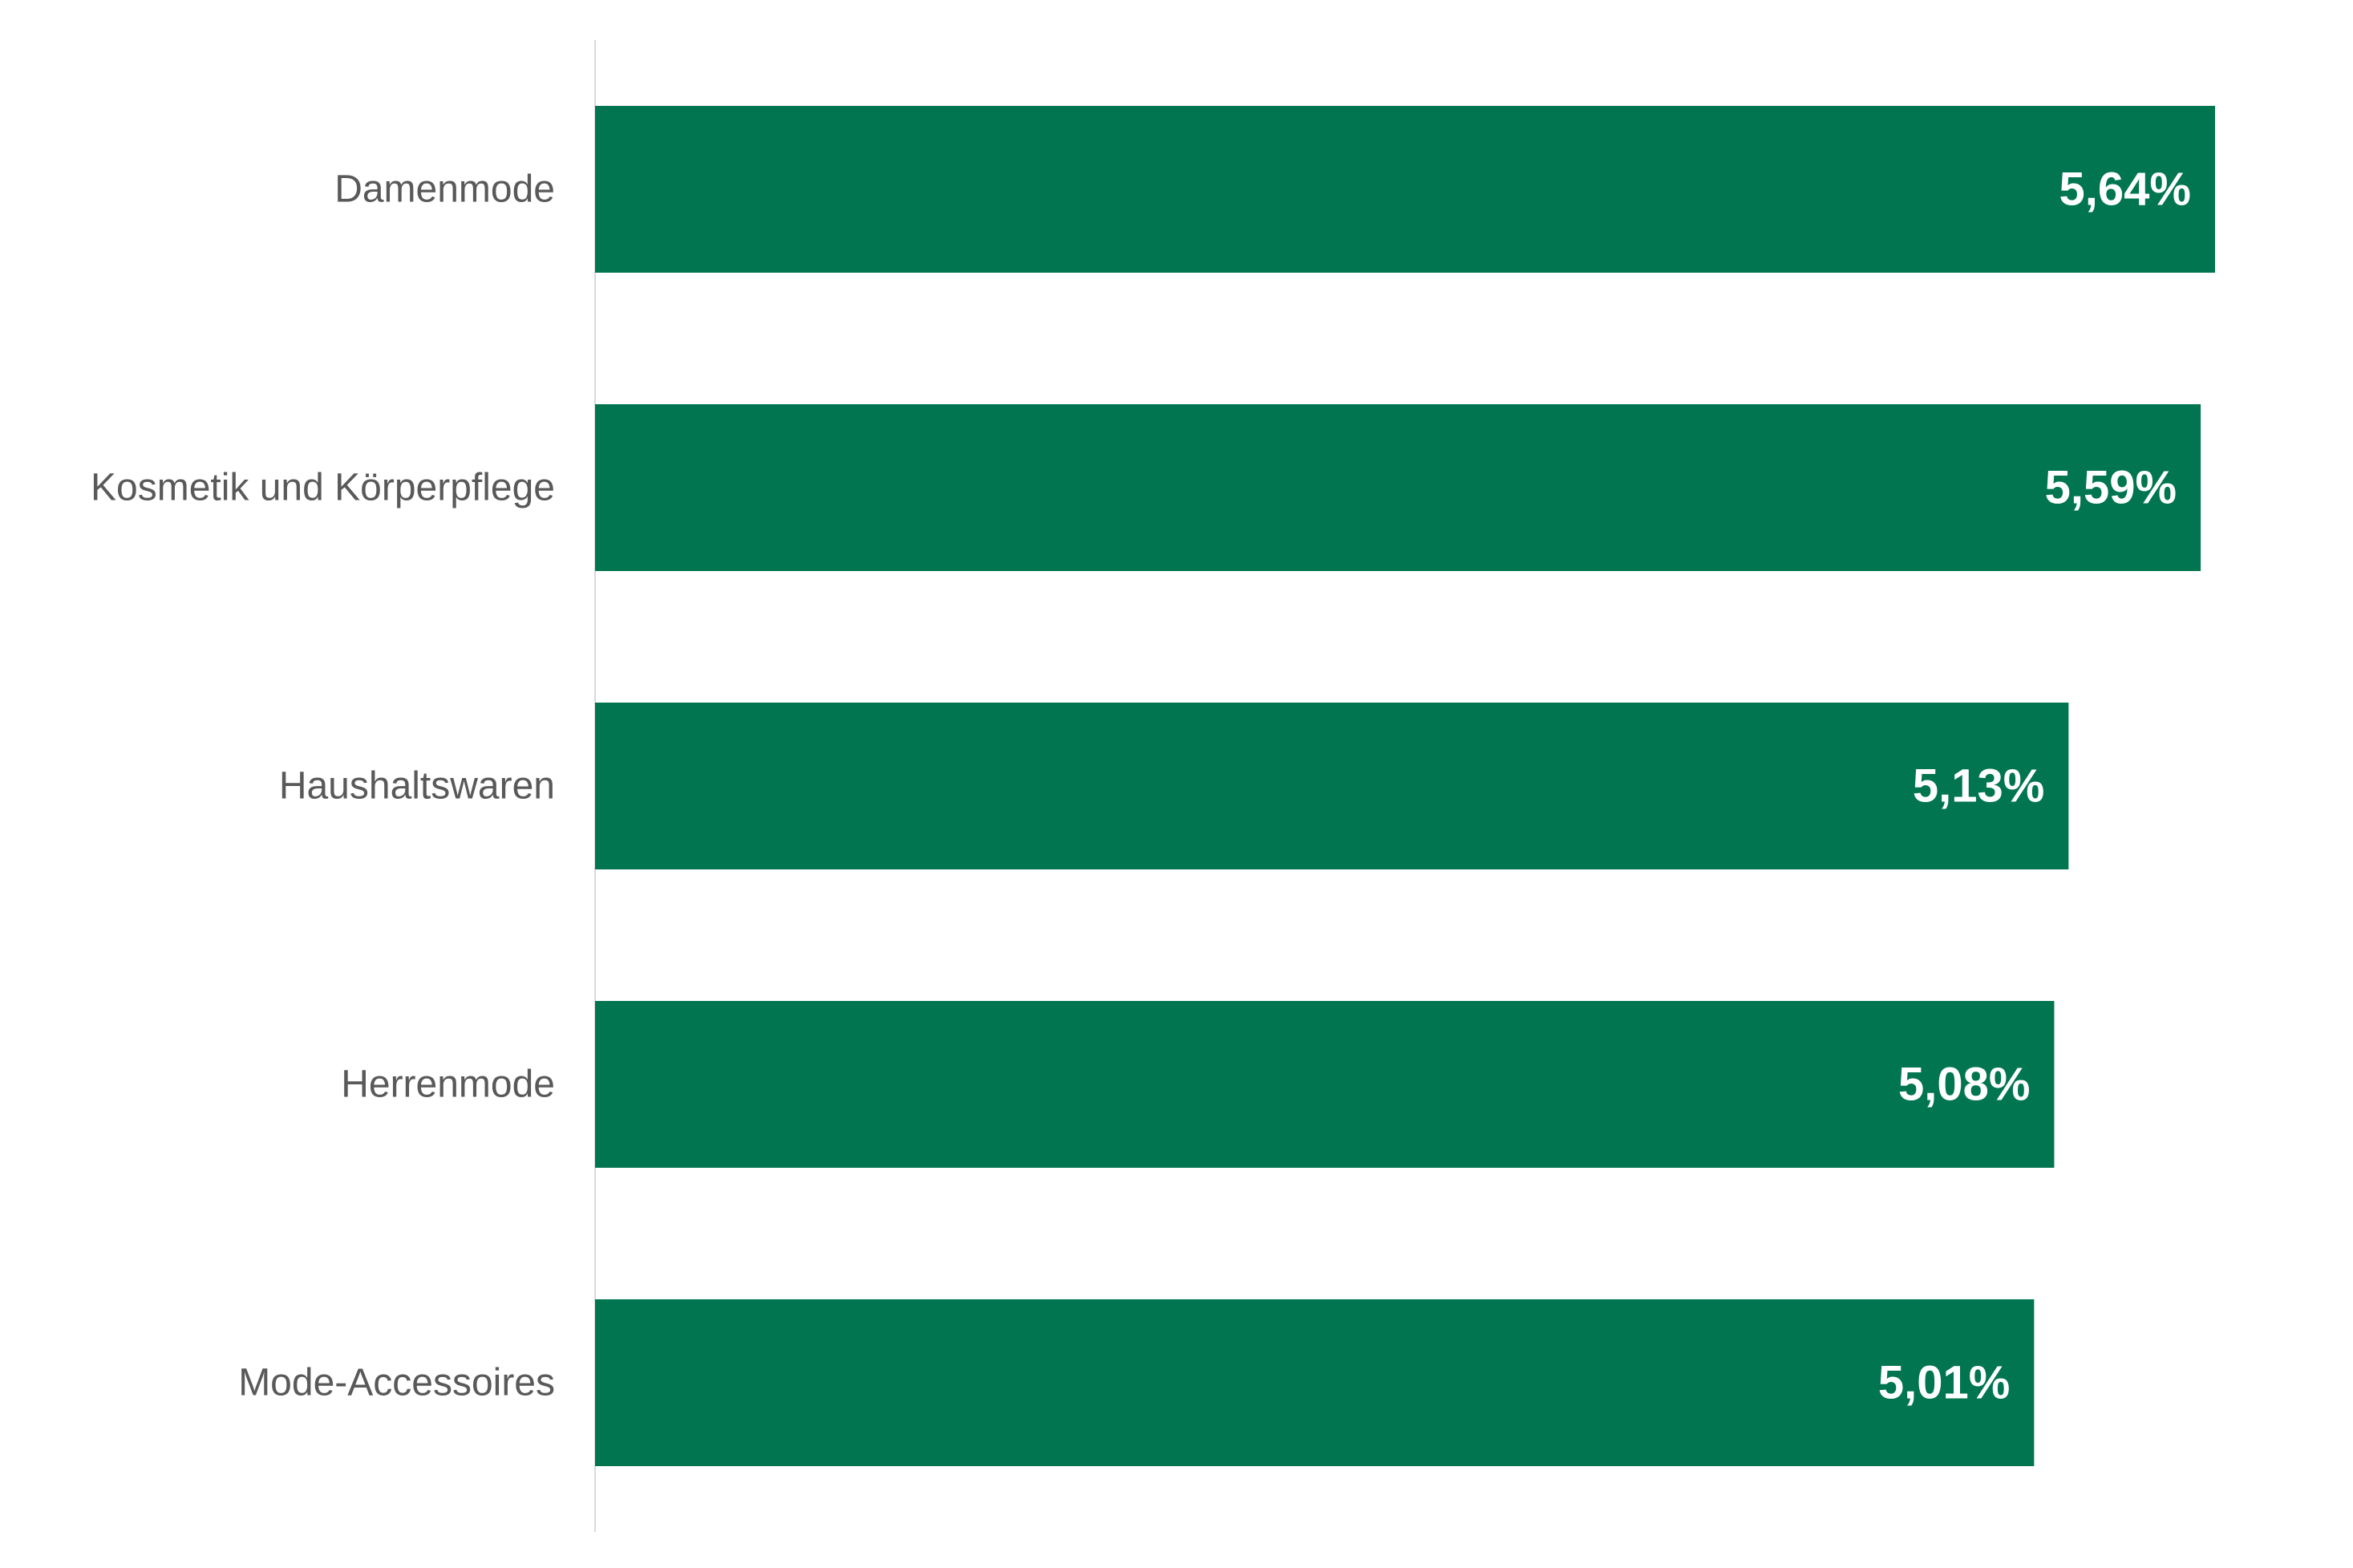 This screenshot has width=2353, height=1568. What do you see at coordinates (448, 1085) in the screenshot?
I see `category-label-3: Herrenmode` at bounding box center [448, 1085].